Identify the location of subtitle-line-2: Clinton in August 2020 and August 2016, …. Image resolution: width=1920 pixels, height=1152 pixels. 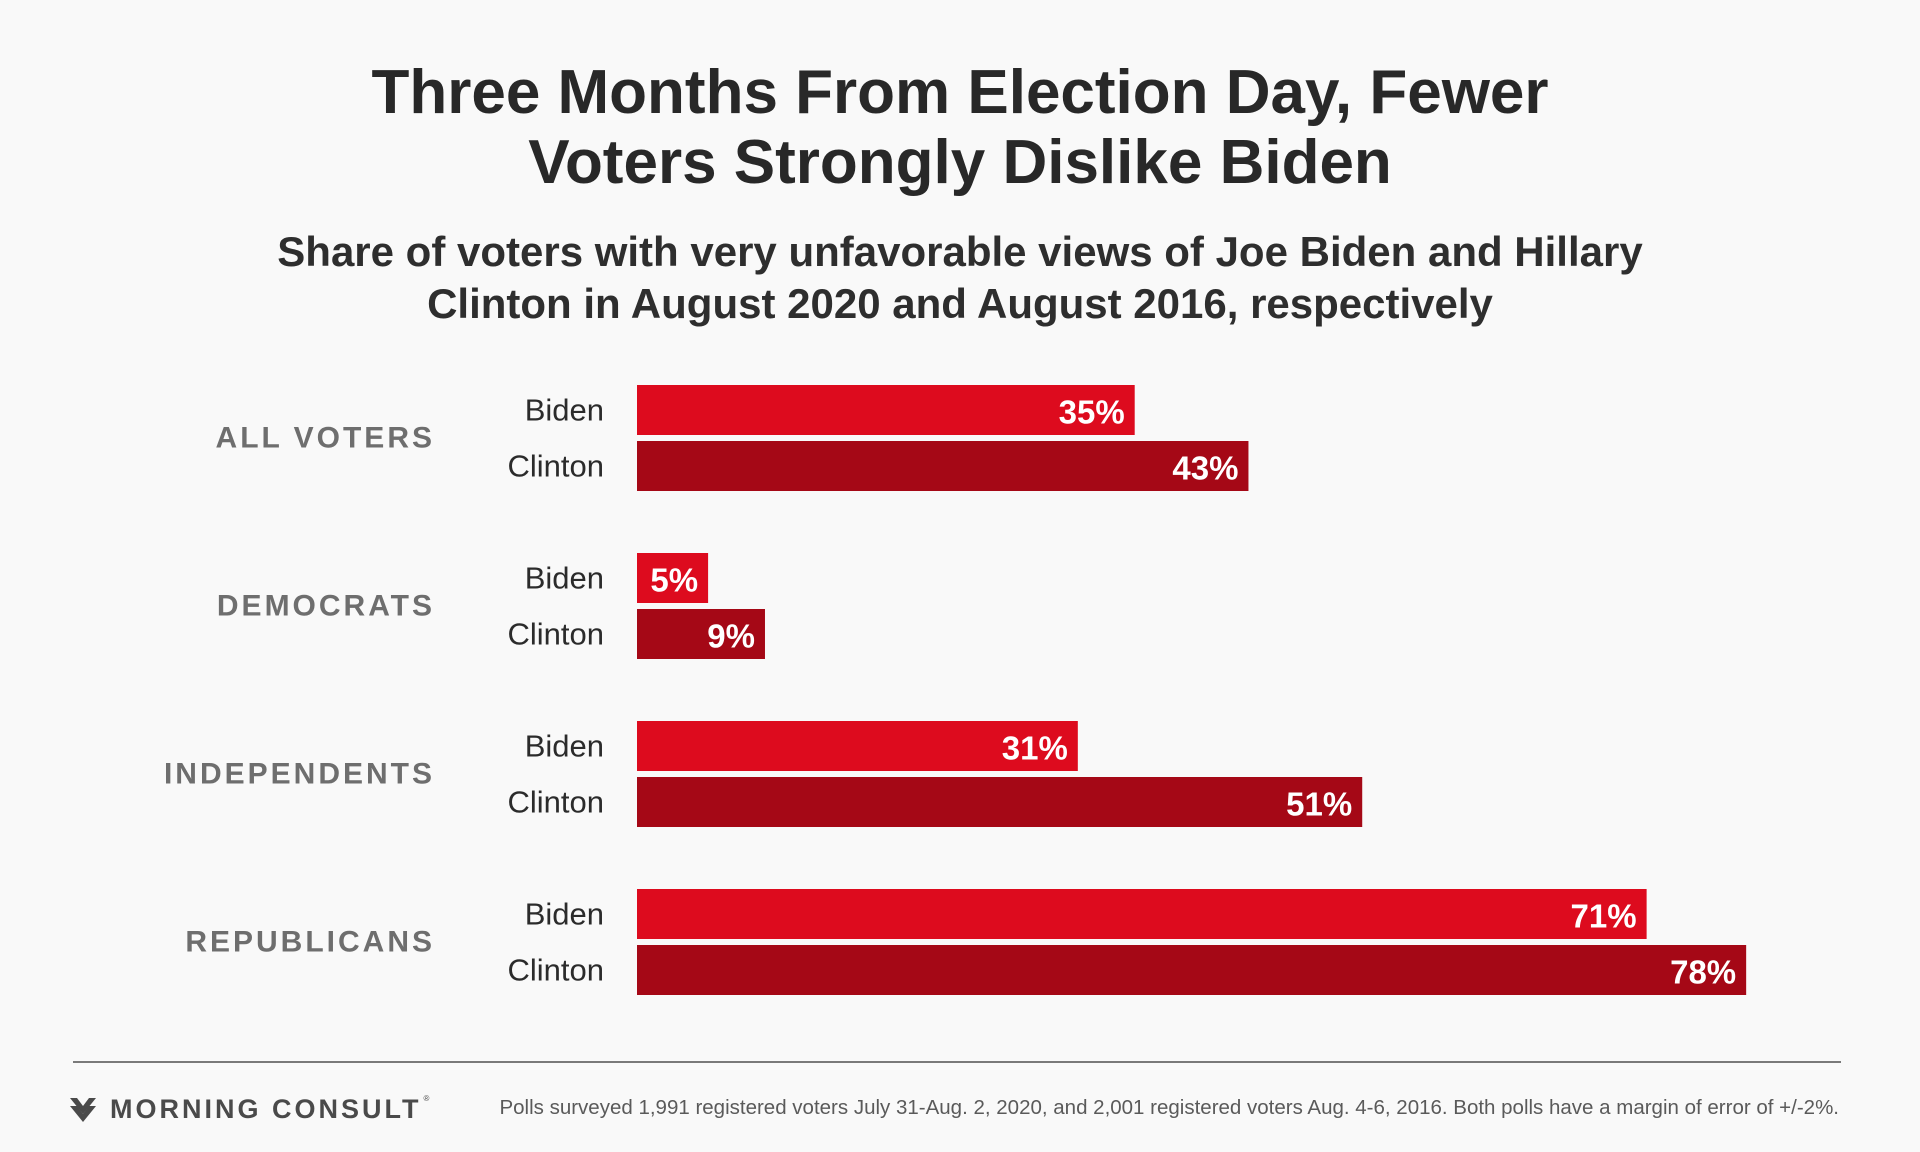
(960, 303).